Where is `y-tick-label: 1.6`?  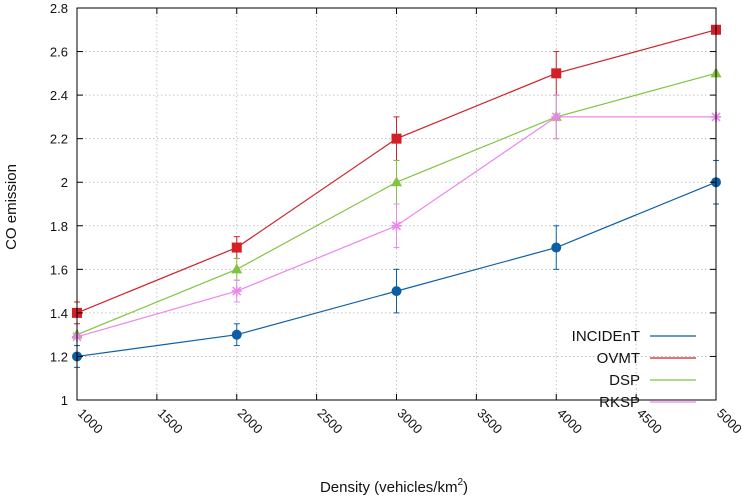 y-tick-label: 1.6 is located at coordinates (59, 269).